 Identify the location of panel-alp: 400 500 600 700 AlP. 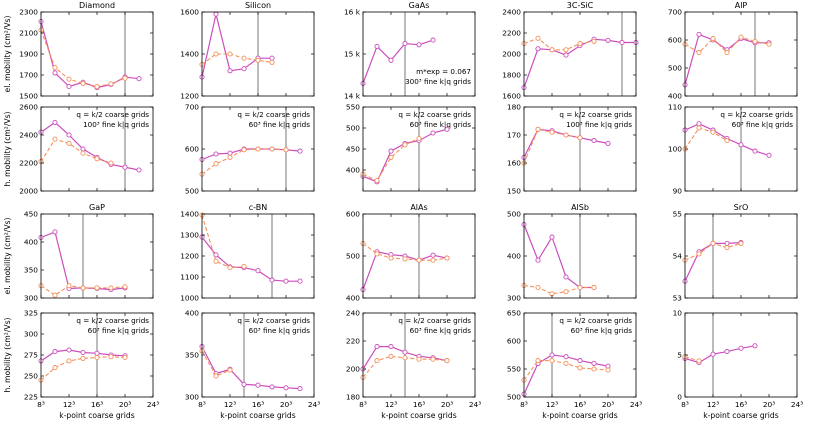
(733, 51).